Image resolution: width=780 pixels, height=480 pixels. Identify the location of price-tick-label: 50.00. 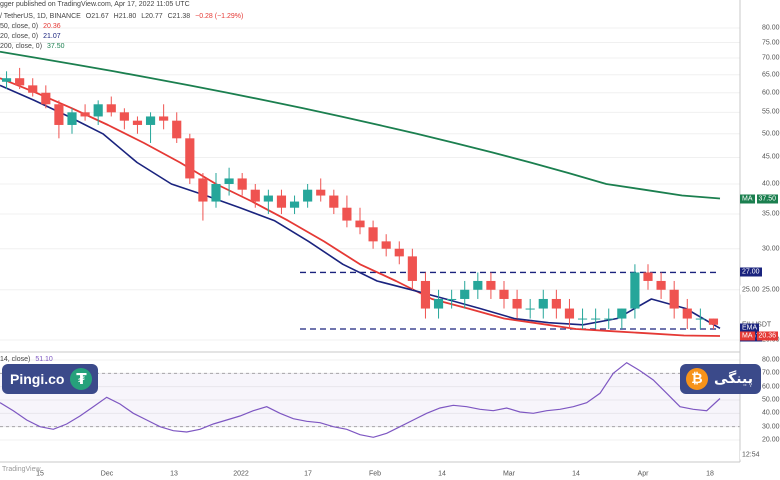
(771, 134).